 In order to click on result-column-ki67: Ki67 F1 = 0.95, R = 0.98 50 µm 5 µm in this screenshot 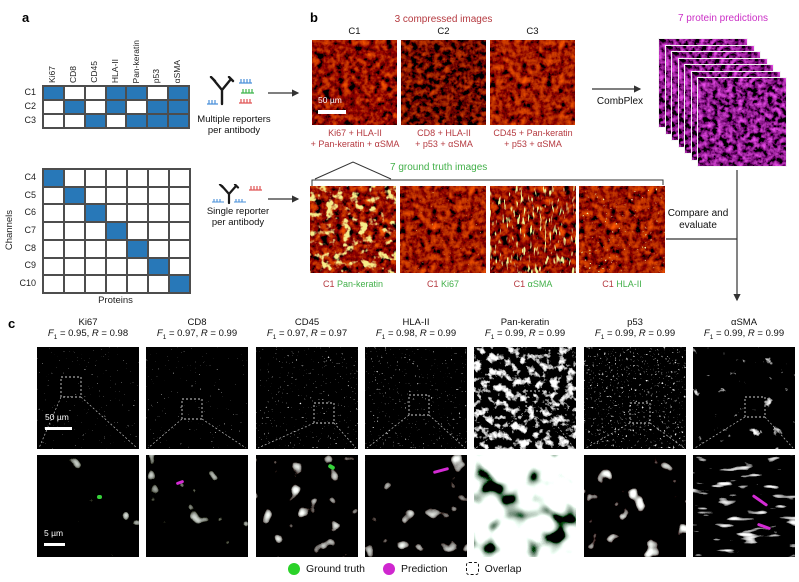, I will do `click(88, 437)`.